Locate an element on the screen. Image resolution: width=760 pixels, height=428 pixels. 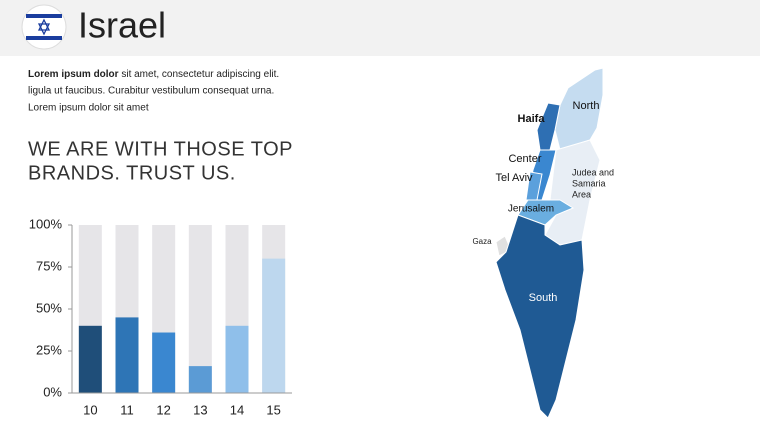
flag is located at coordinates (44, 27).